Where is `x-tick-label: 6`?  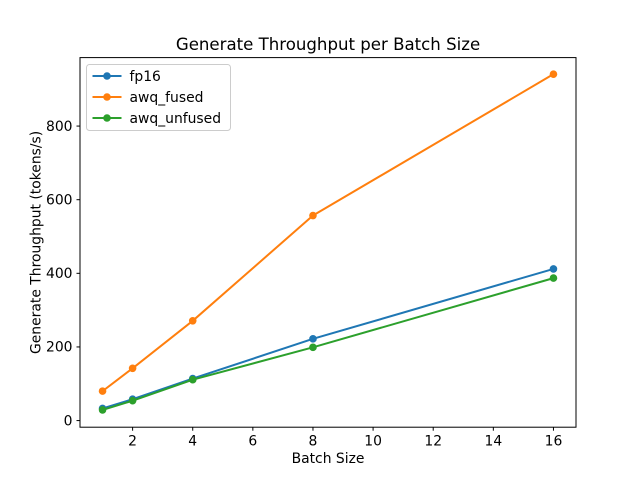
x-tick-label: 6 is located at coordinates (252, 442).